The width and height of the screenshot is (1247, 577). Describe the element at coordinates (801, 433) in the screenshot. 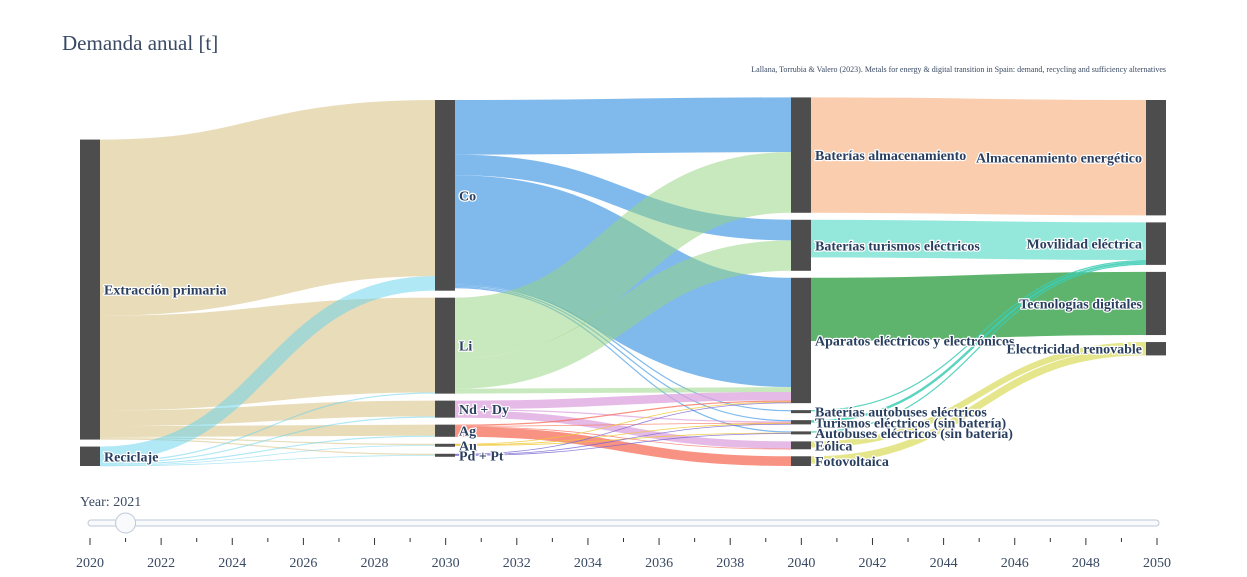

I see `node-bus_sin` at that location.